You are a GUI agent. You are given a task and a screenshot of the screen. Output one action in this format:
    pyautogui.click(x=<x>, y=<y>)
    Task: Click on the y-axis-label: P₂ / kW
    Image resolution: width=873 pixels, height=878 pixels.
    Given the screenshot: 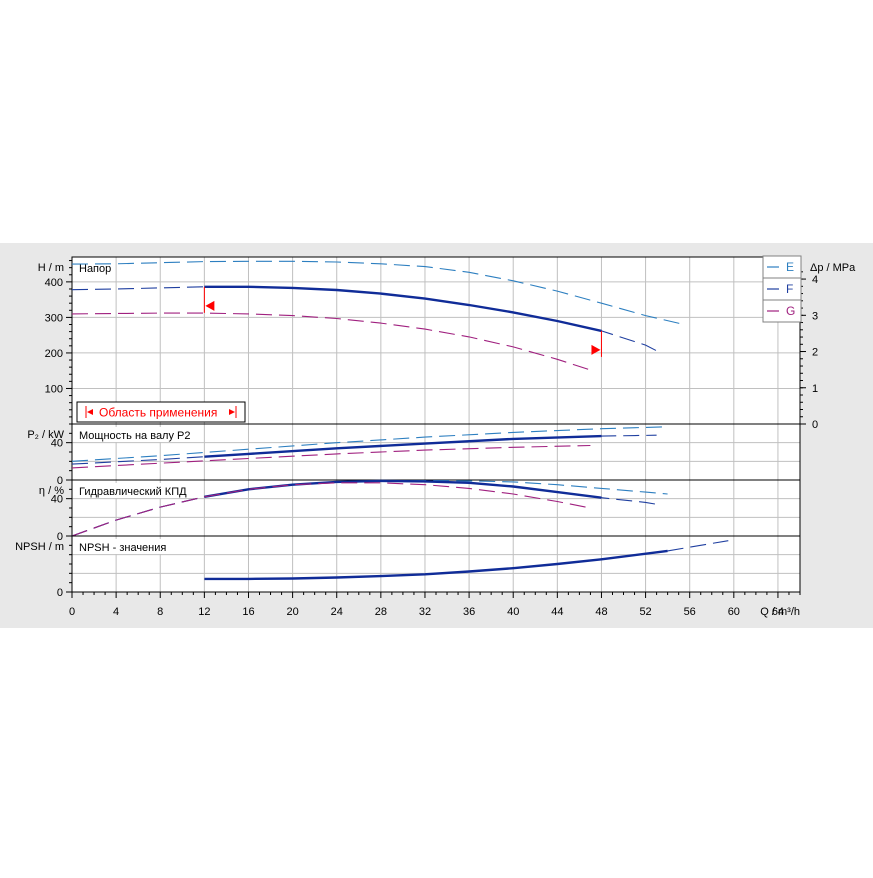 What is the action you would take?
    pyautogui.click(x=45, y=435)
    